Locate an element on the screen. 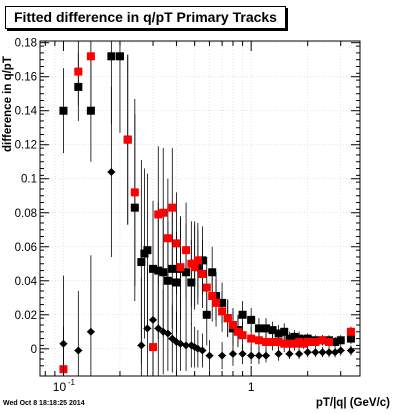 The height and width of the screenshot is (414, 400). x-tick-label: 1 is located at coordinates (251, 387).